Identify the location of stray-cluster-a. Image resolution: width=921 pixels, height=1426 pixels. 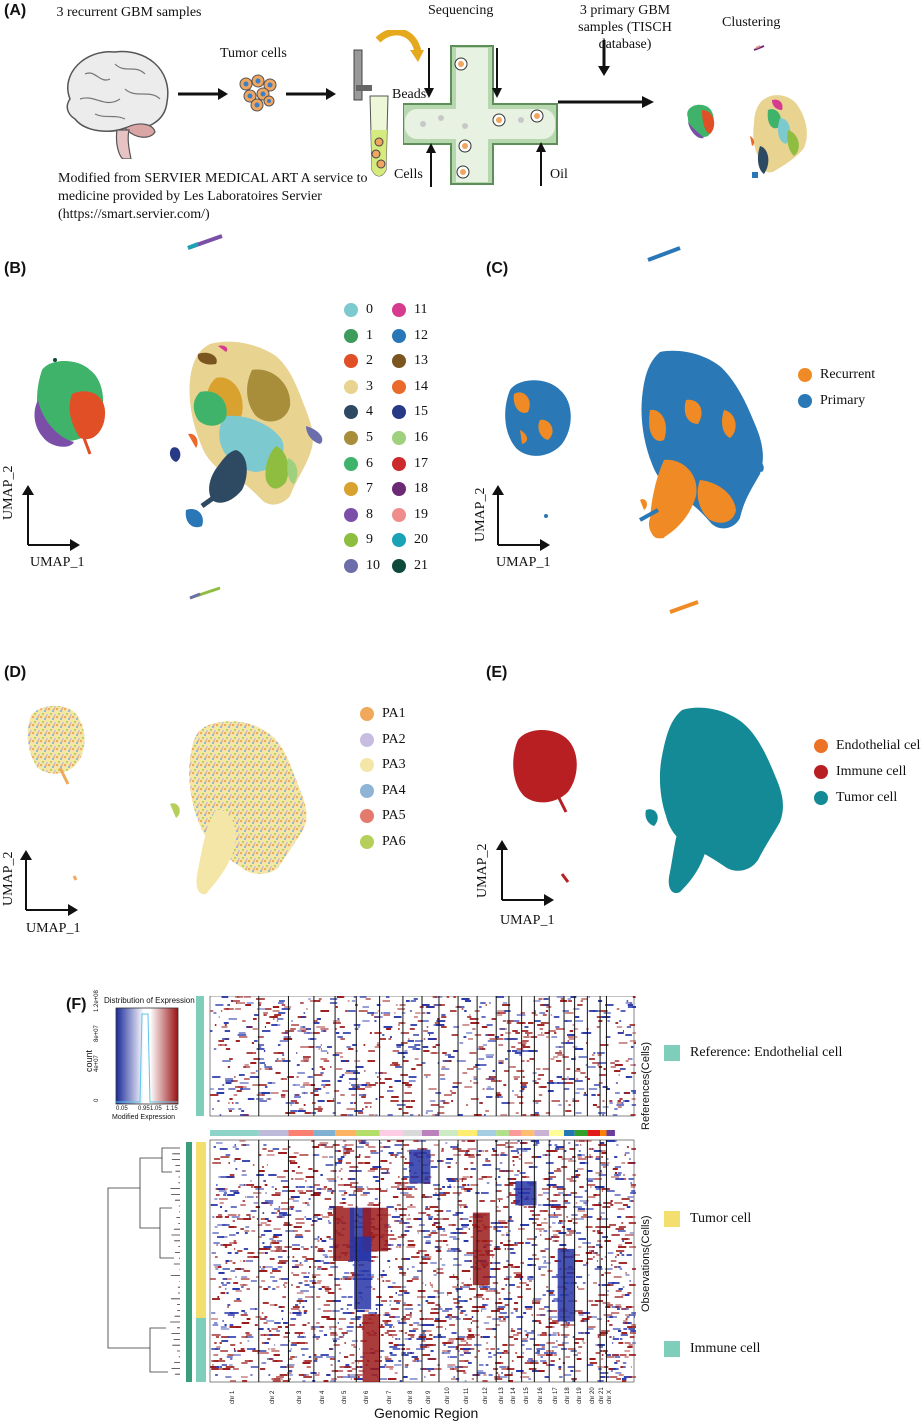
(205, 242).